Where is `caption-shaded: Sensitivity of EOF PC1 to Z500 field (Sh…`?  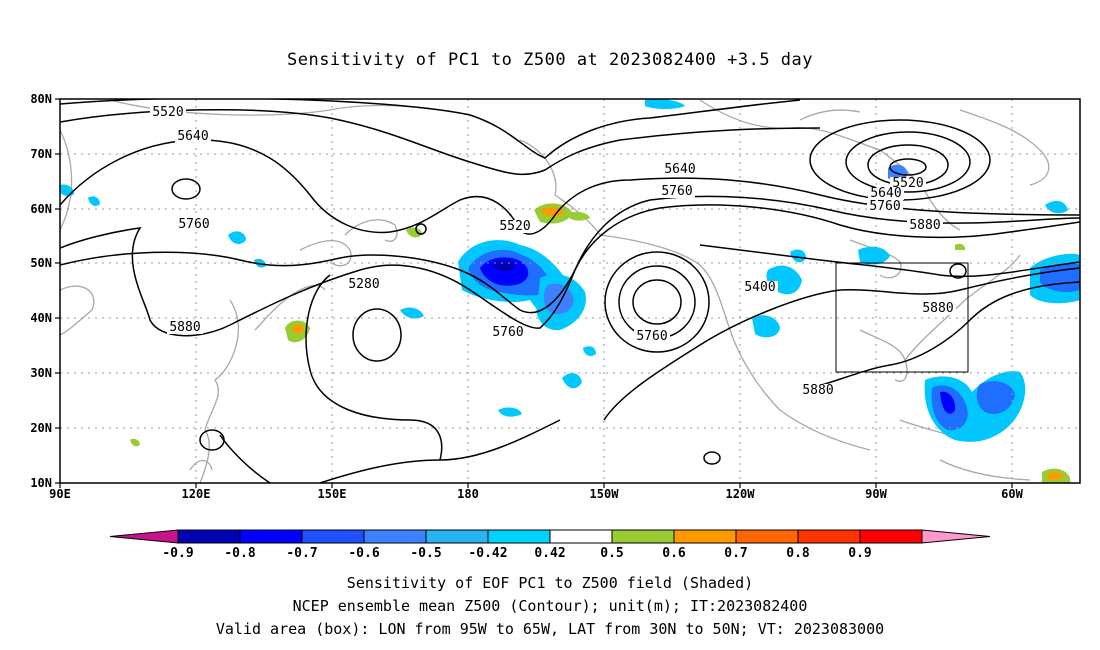
caption-shaded: Sensitivity of EOF PC1 to Z500 field (Sh… is located at coordinates (550, 583).